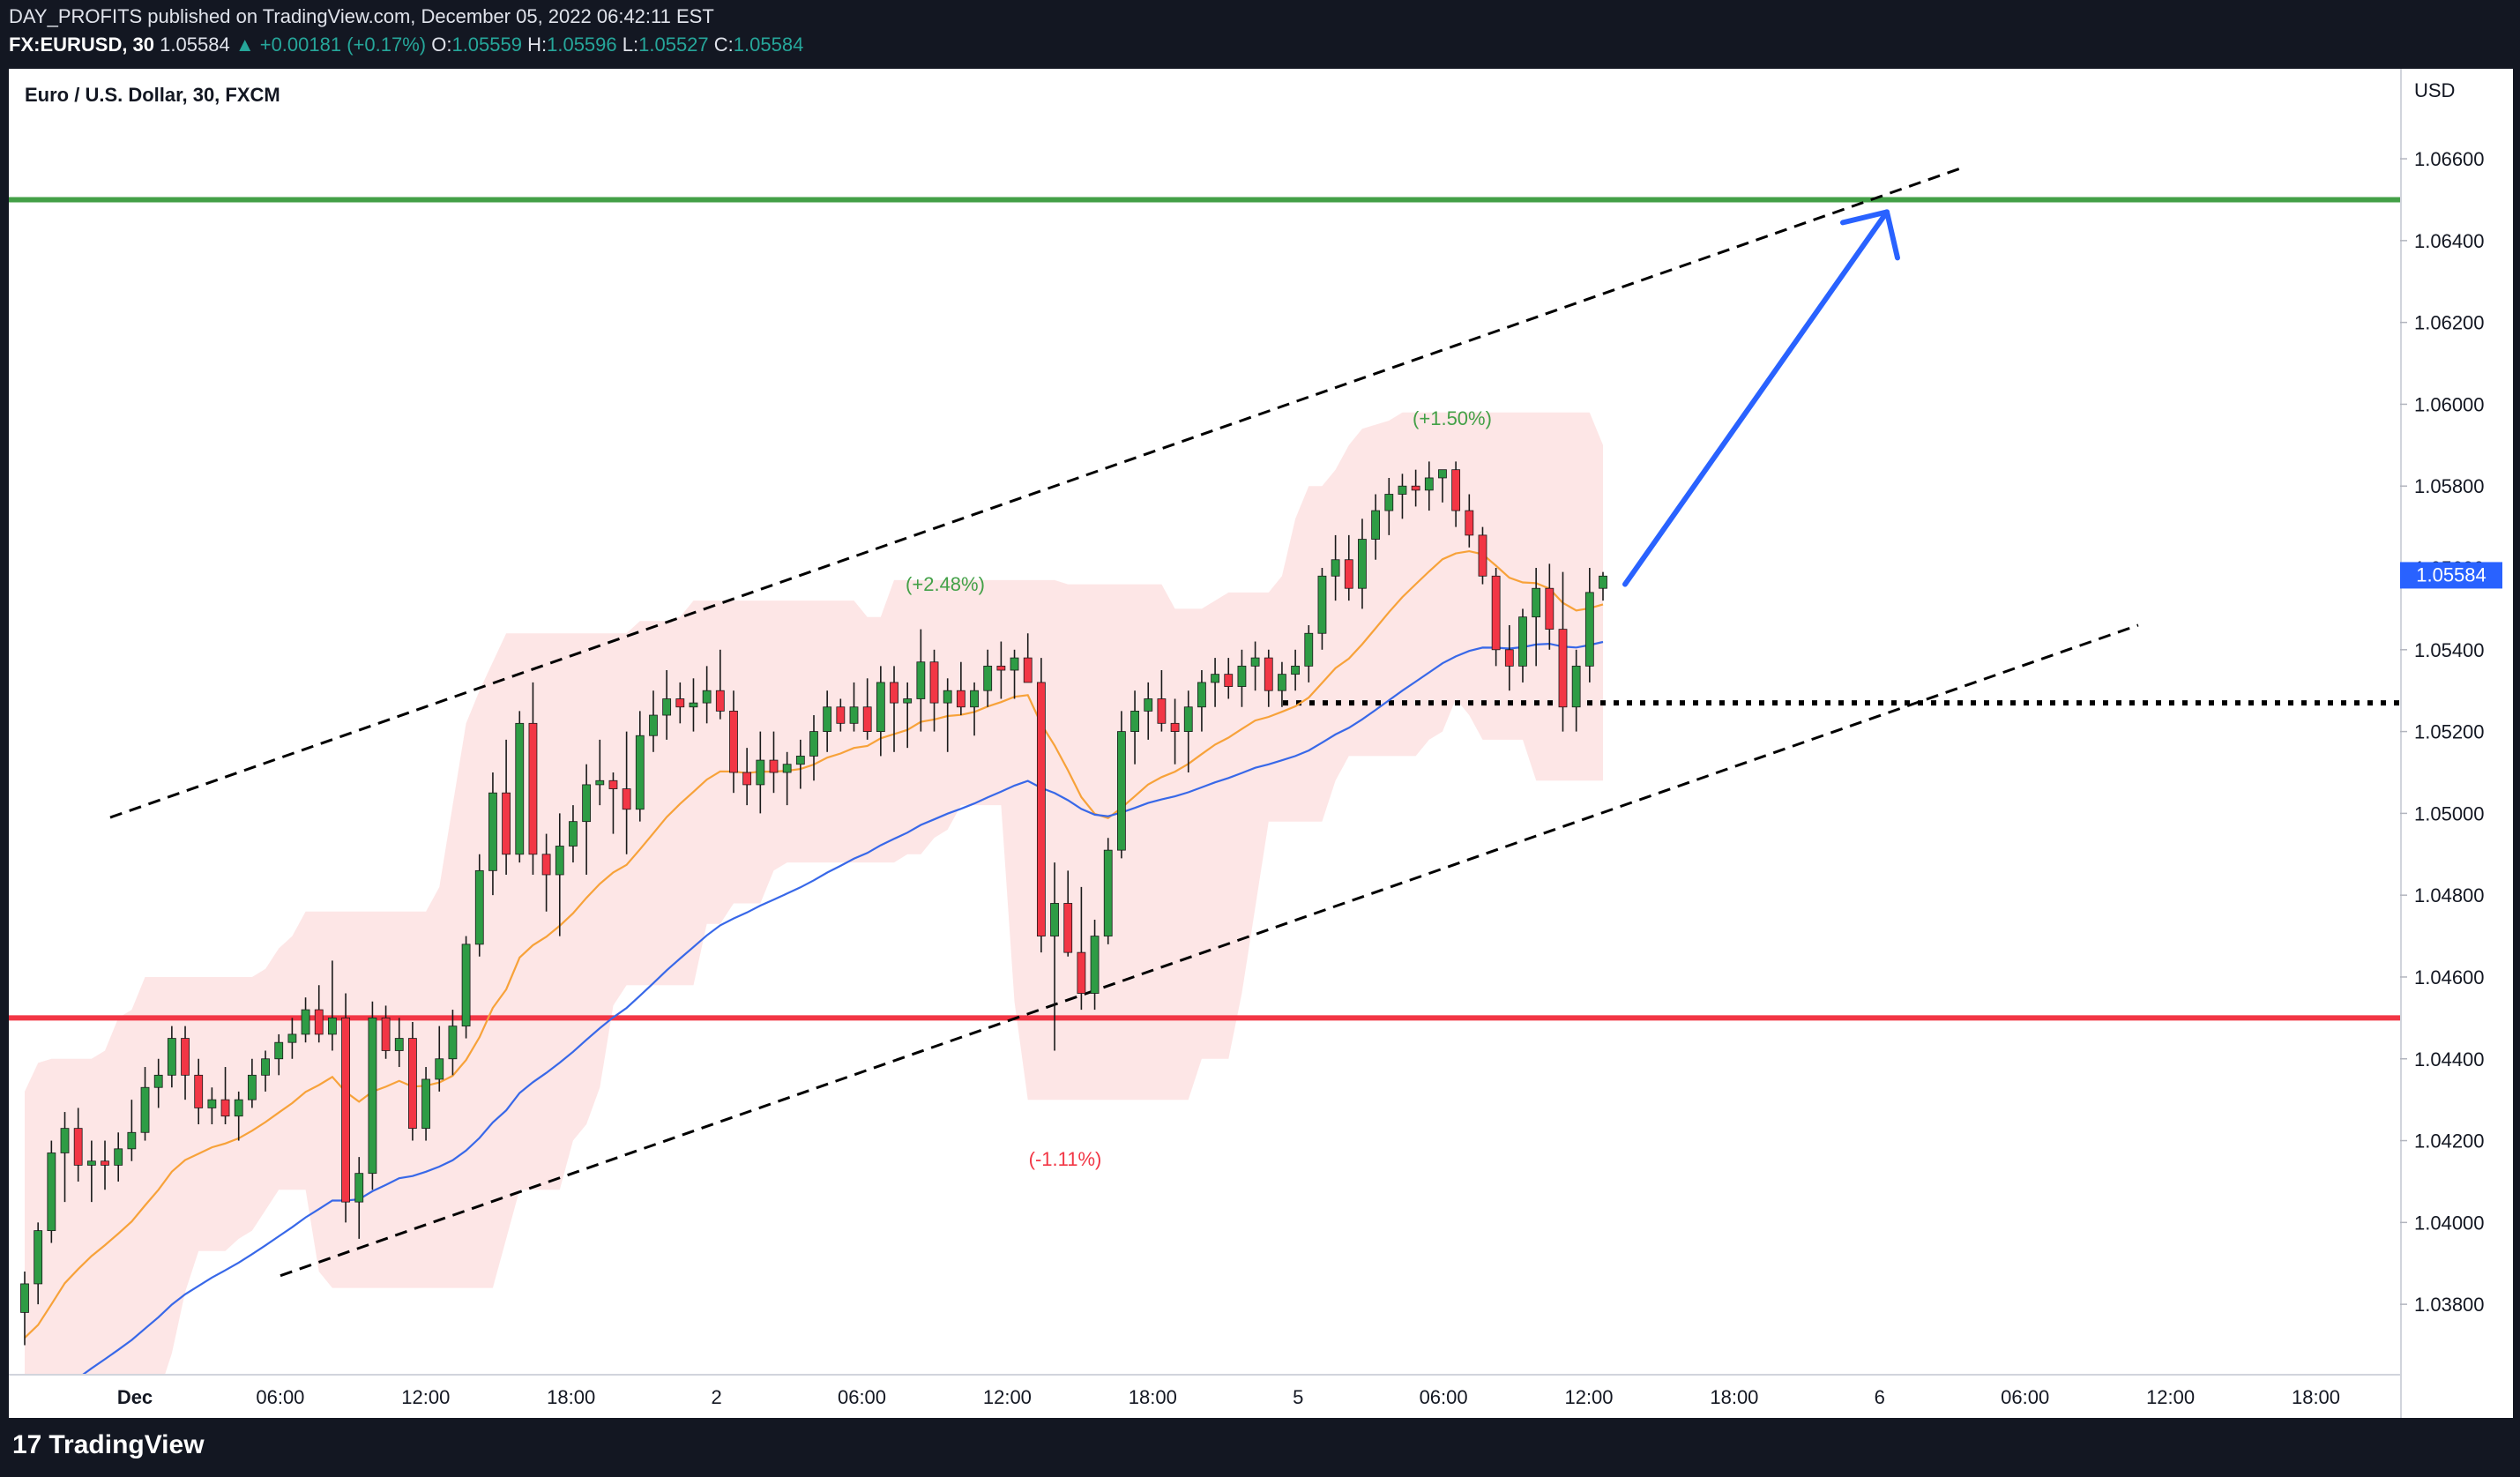  What do you see at coordinates (2449, 1223) in the screenshot?
I see `price-tick-label: 1.04000` at bounding box center [2449, 1223].